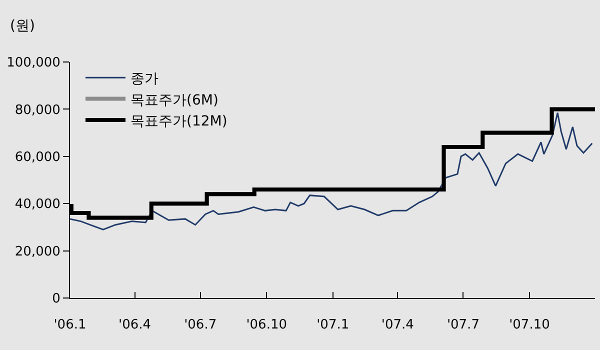 This screenshot has height=350, width=600. I want to click on x-tick-label: '06.4, so click(135, 325).